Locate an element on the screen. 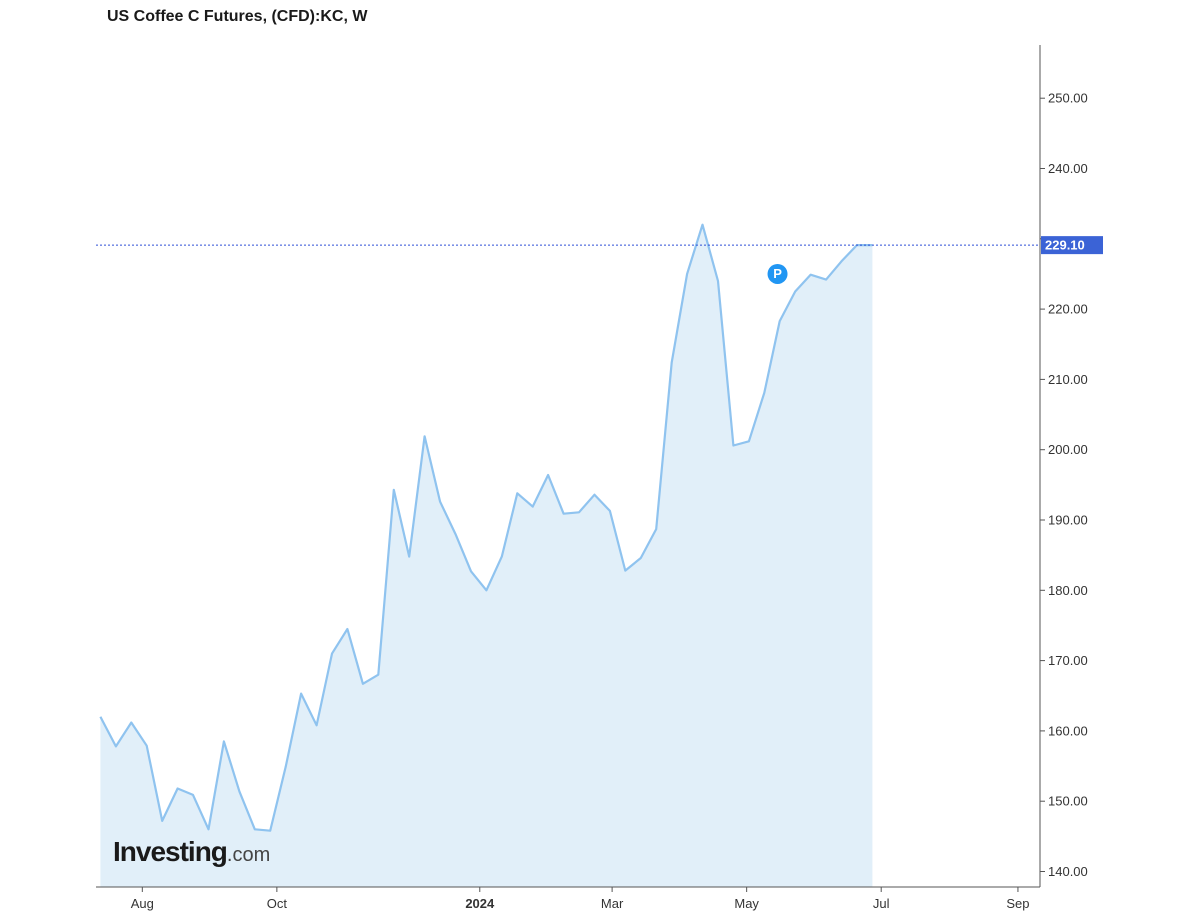  y-tick-label: 210.00 is located at coordinates (1068, 379).